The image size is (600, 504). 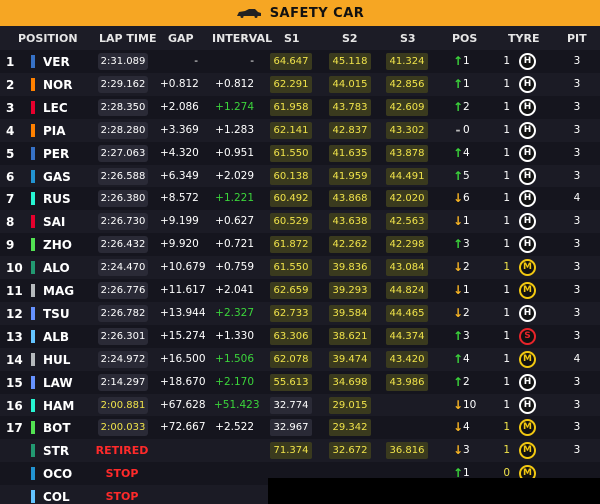 What do you see at coordinates (350, 84) in the screenshot?
I see `sector-s2: 44.015` at bounding box center [350, 84].